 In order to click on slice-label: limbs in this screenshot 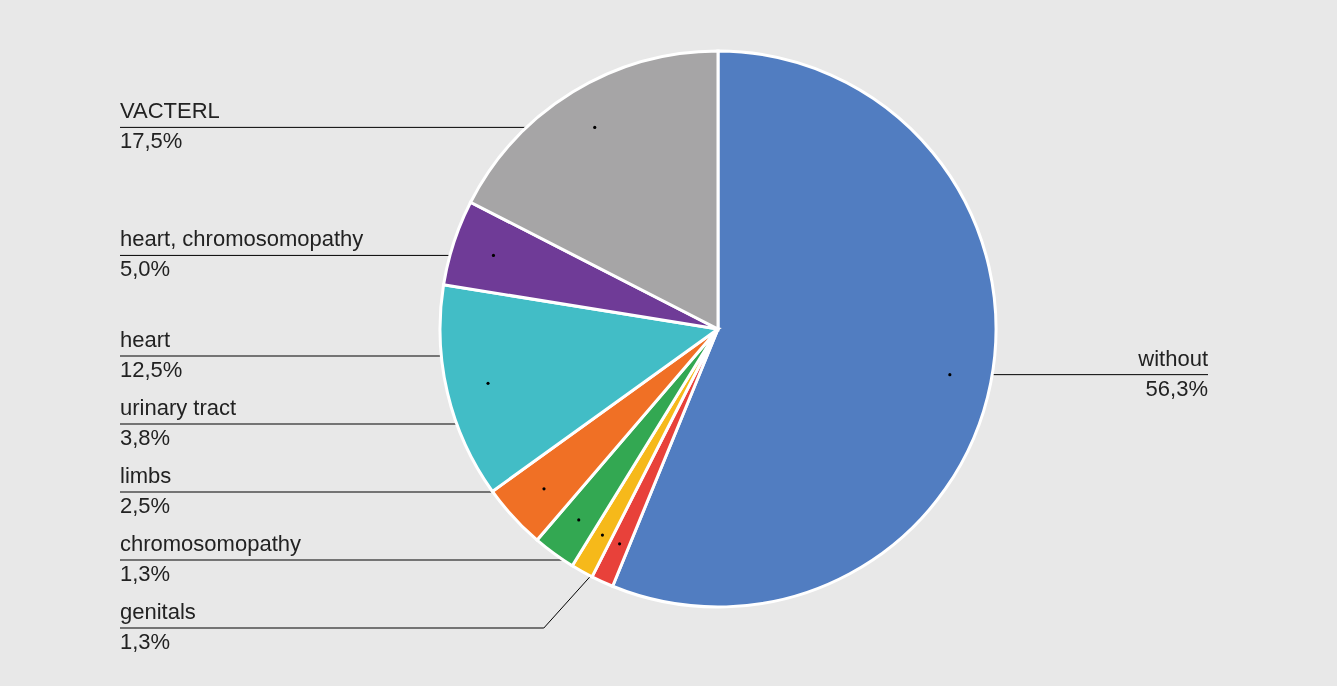, I will do `click(146, 475)`.